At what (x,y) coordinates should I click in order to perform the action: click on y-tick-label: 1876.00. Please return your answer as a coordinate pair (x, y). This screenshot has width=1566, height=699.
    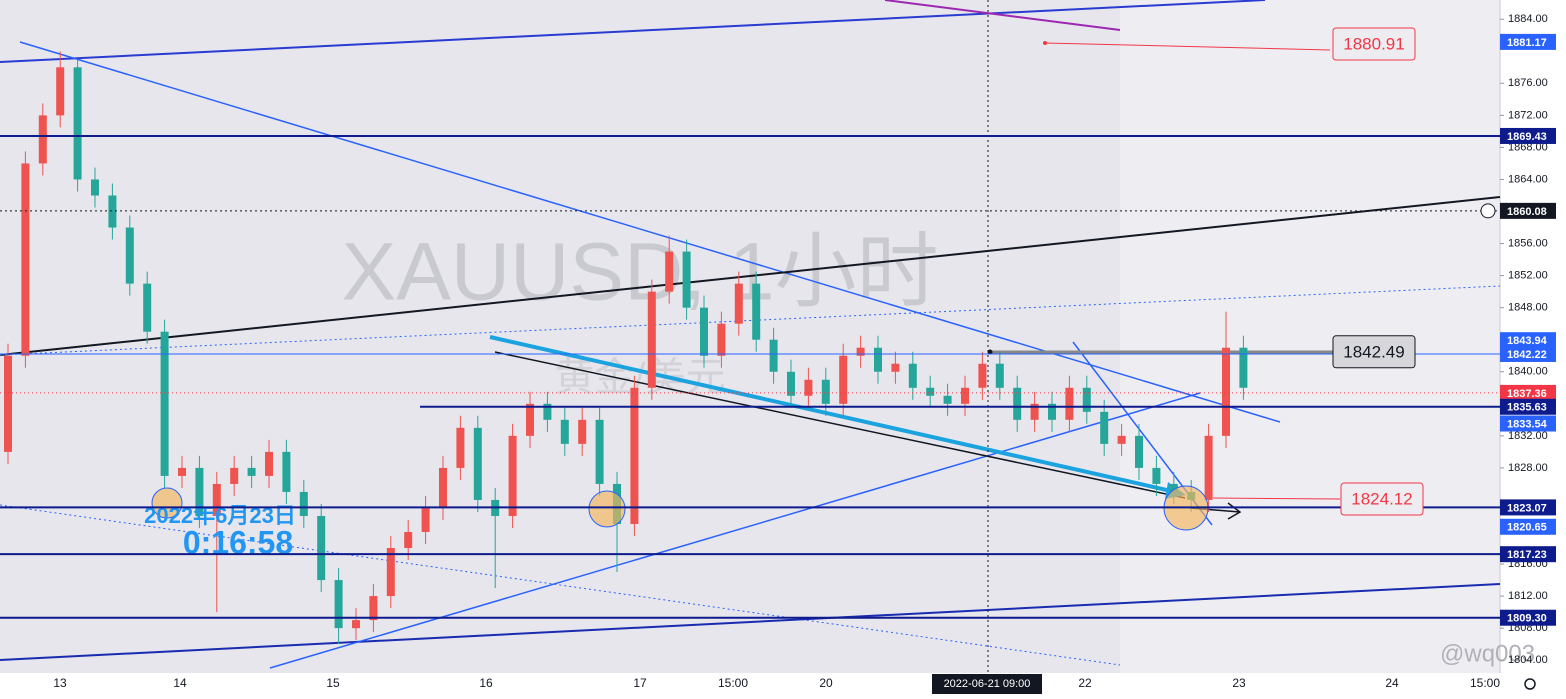
    Looking at the image, I should click on (1528, 83).